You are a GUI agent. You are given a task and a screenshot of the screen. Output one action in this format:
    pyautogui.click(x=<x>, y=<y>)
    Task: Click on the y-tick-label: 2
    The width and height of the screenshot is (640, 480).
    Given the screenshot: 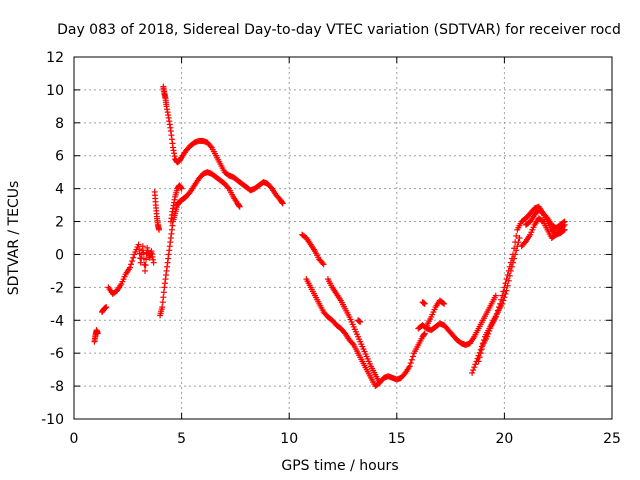 What is the action you would take?
    pyautogui.click(x=59, y=223)
    